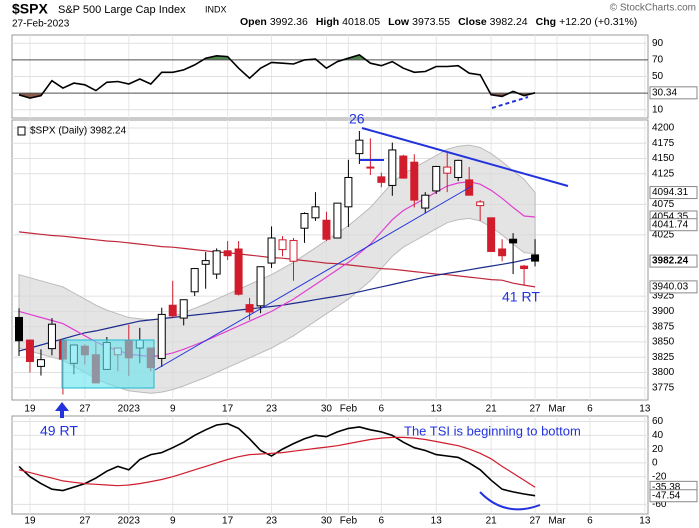  What do you see at coordinates (658, 449) in the screenshot?
I see `y-tick-label: 20` at bounding box center [658, 449].